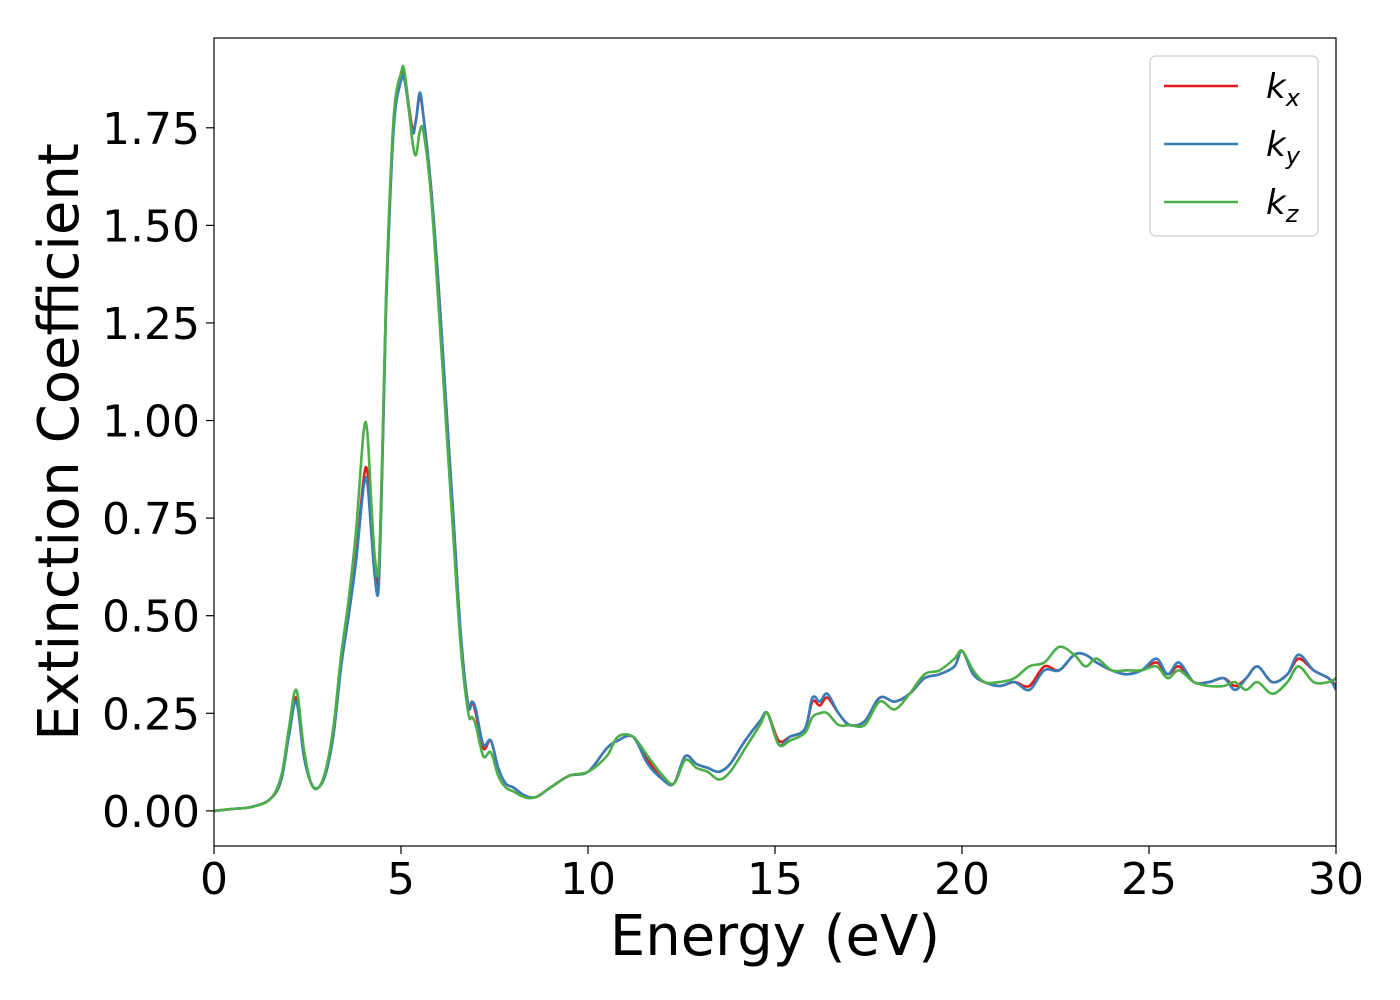  I want to click on x-tick-label: 10, so click(588, 879).